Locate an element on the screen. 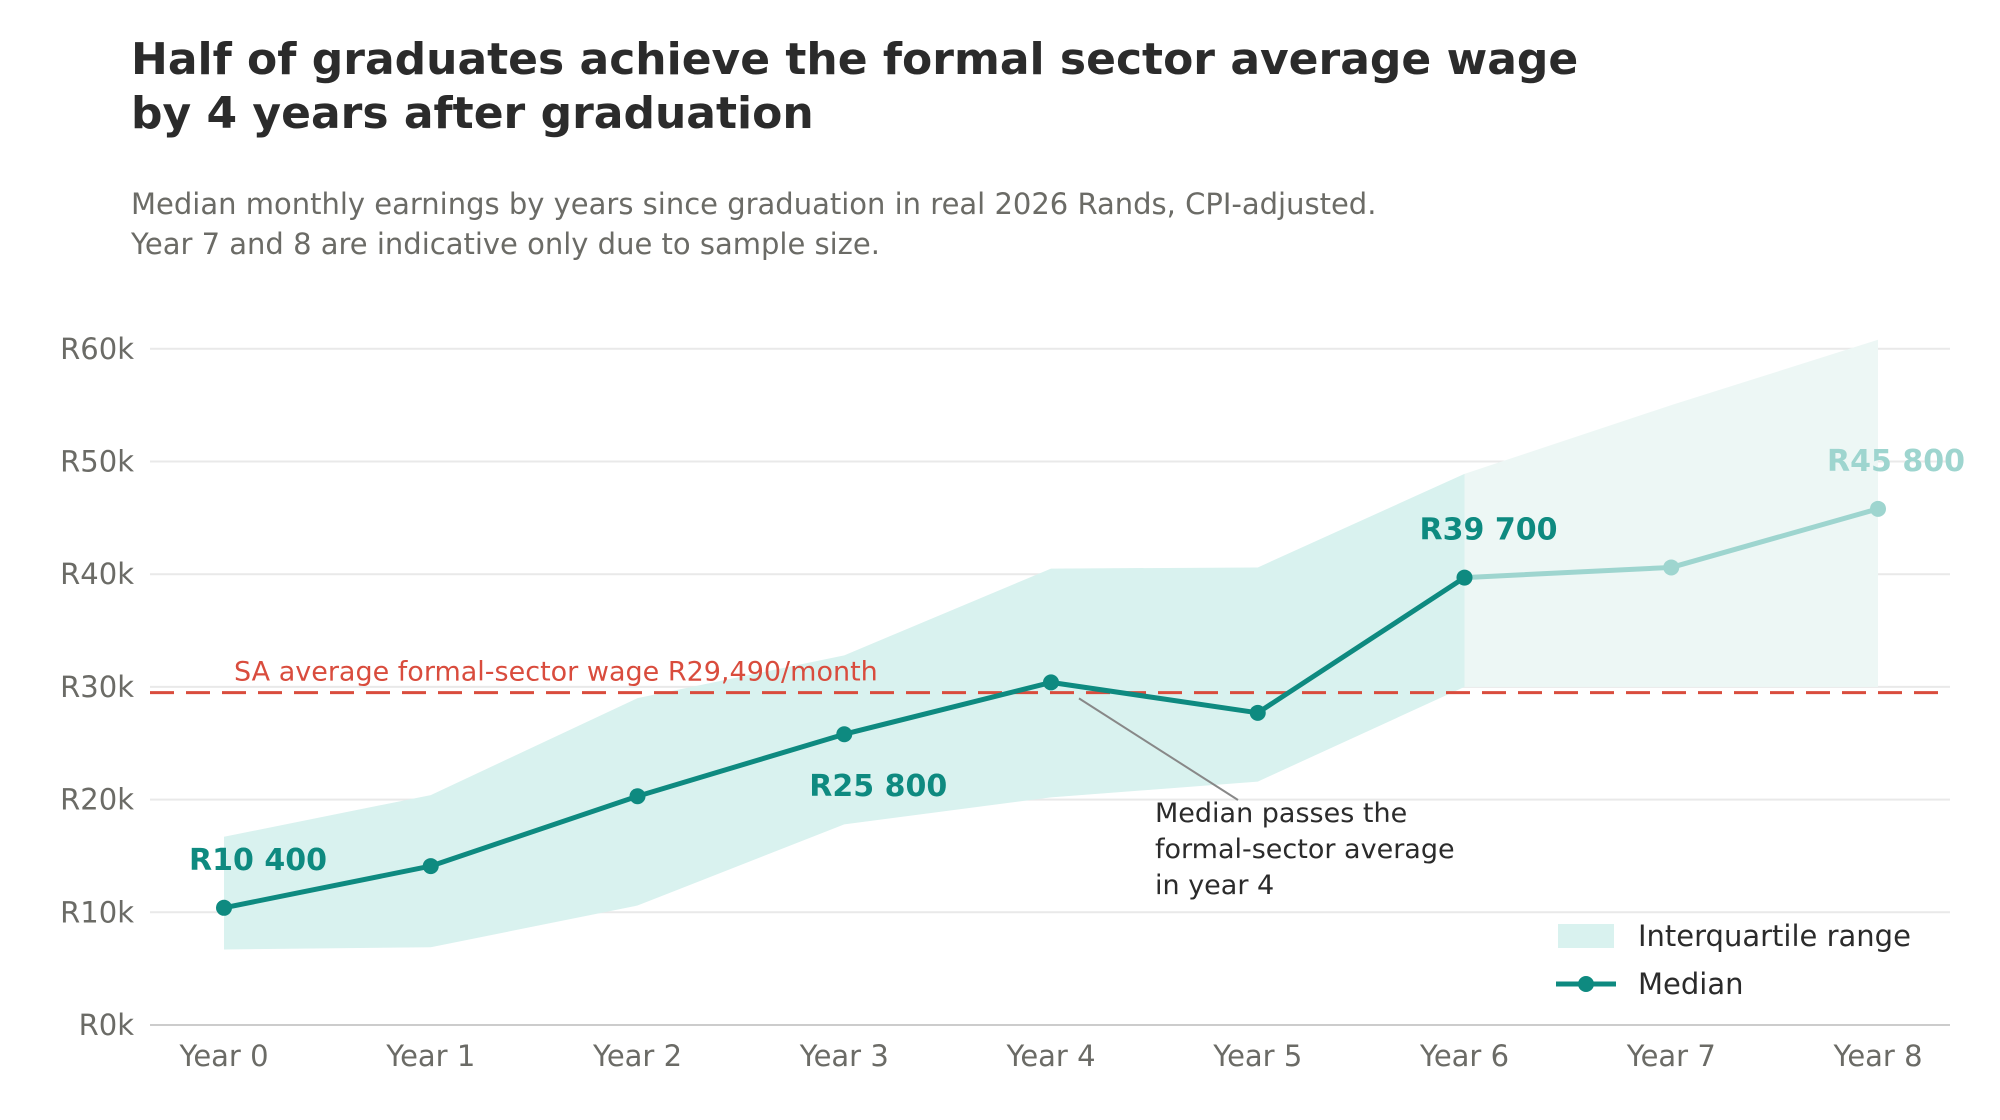 The width and height of the screenshot is (2000, 1120). x-tick-label: Year 4 is located at coordinates (1050, 1056).